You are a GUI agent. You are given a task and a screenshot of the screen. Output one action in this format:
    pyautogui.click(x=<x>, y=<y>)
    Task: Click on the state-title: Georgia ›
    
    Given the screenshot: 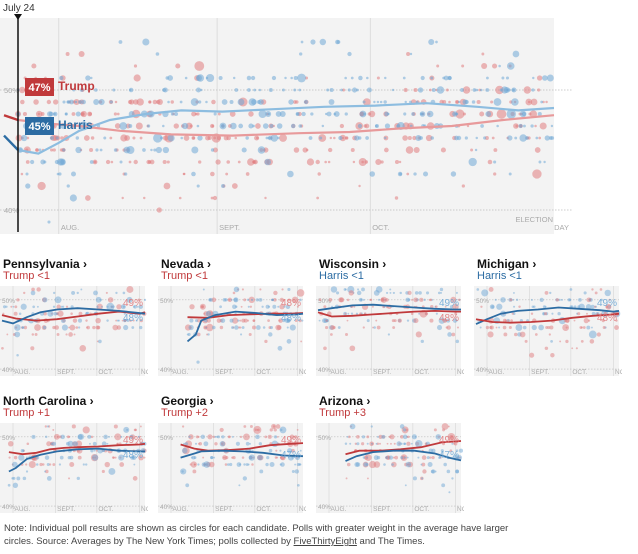 What is the action you would take?
    pyautogui.click(x=187, y=401)
    